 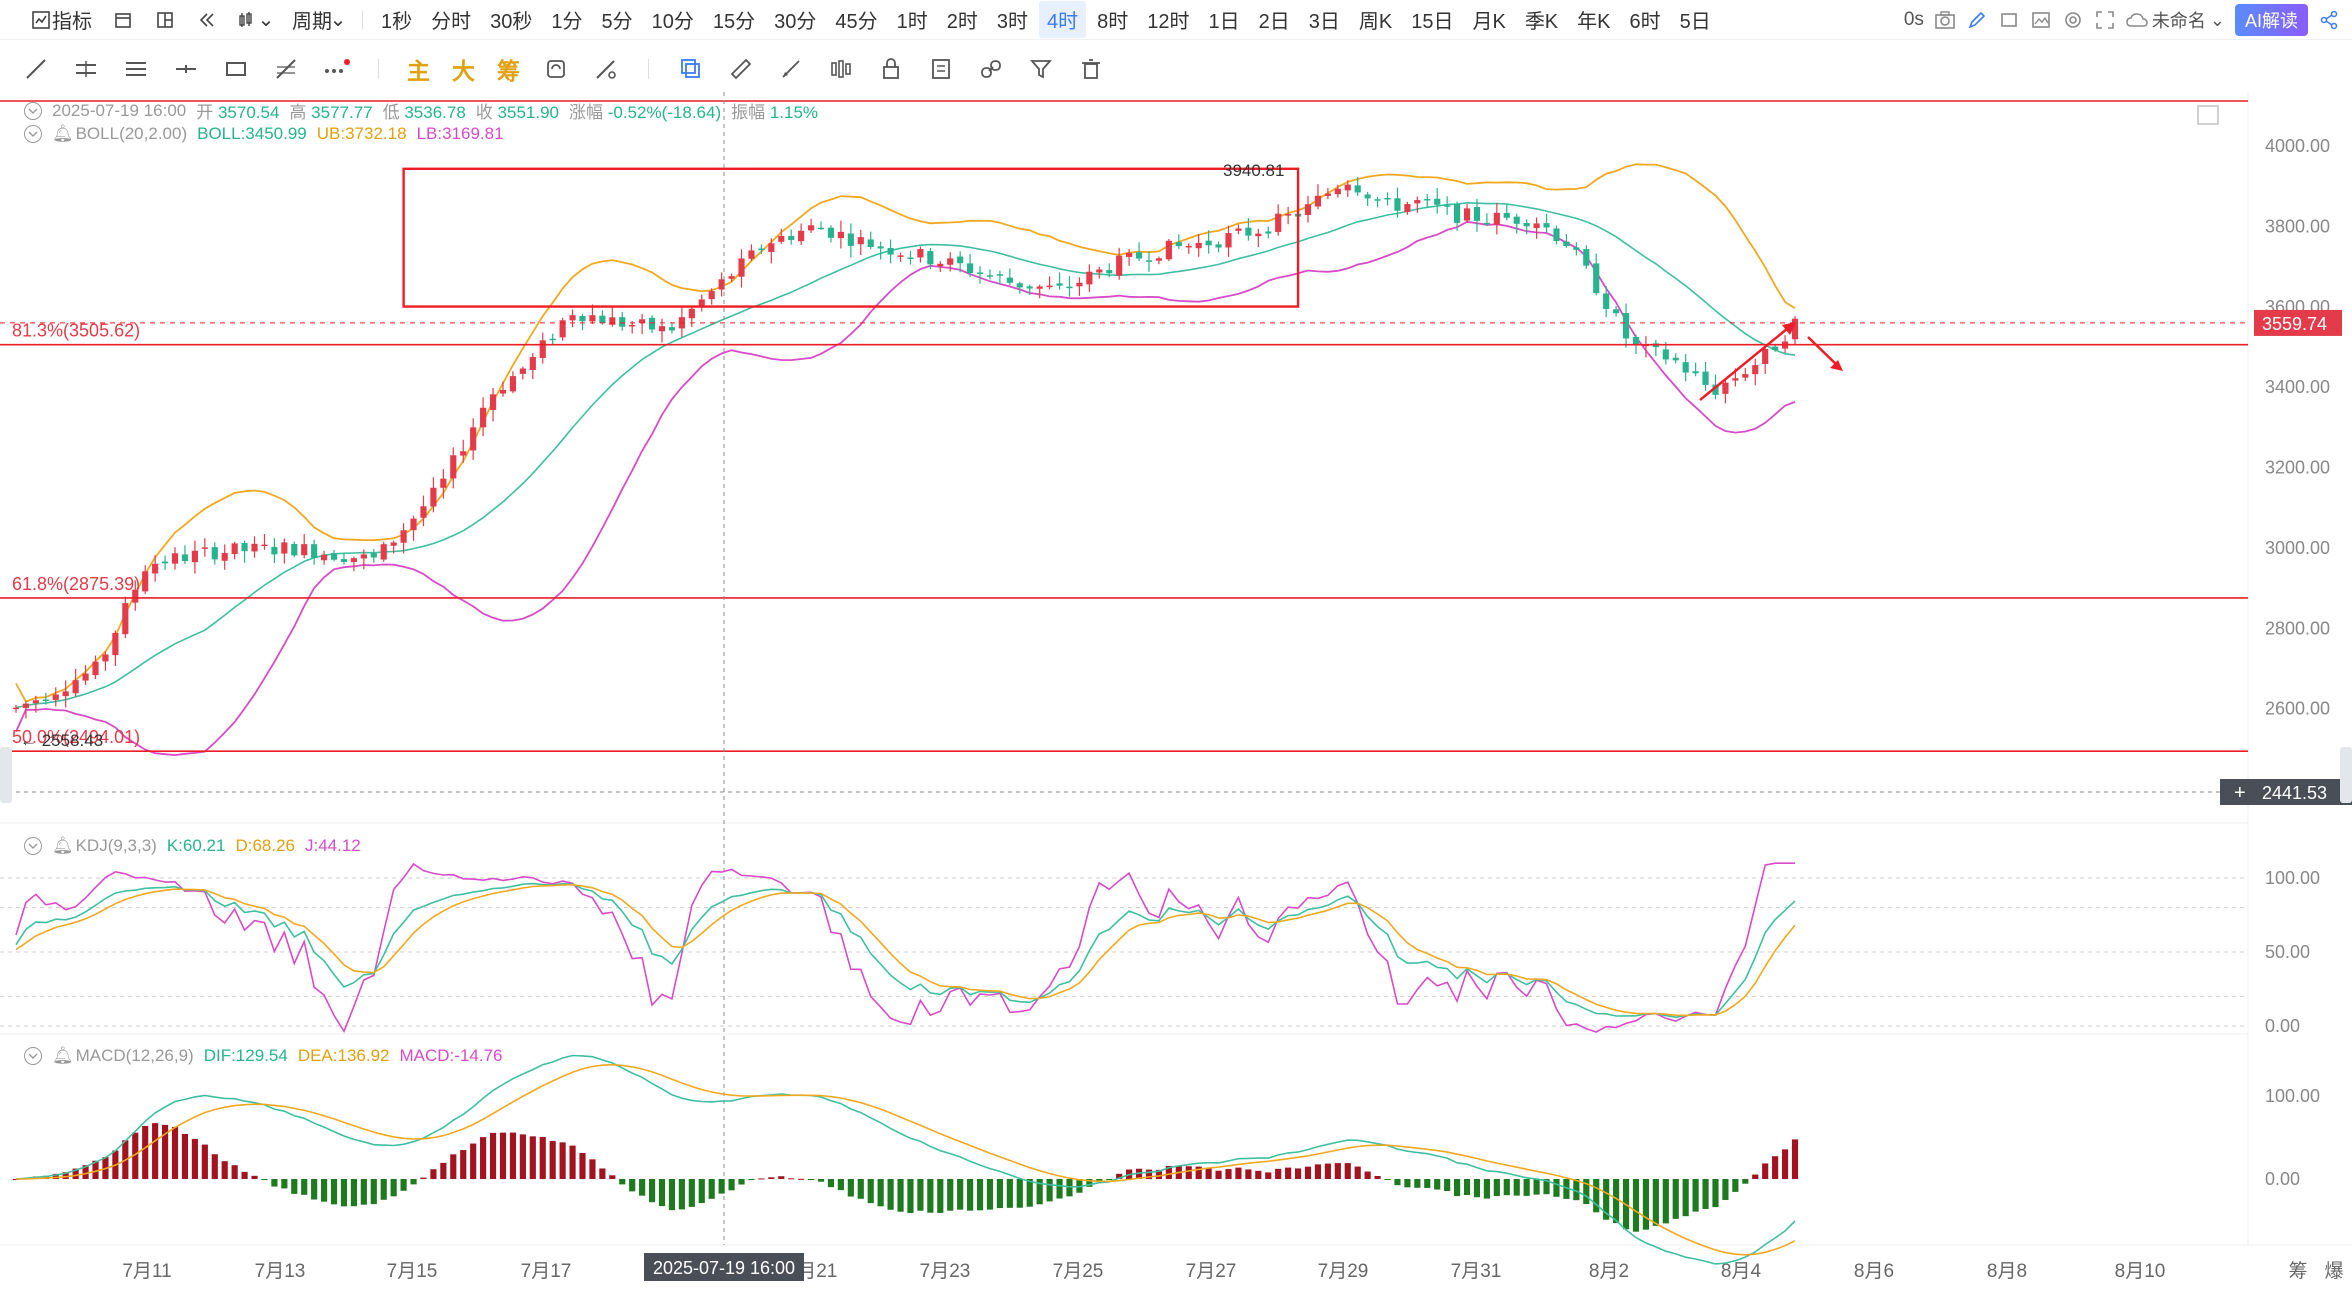 I want to click on settings-icon, so click(x=2073, y=20).